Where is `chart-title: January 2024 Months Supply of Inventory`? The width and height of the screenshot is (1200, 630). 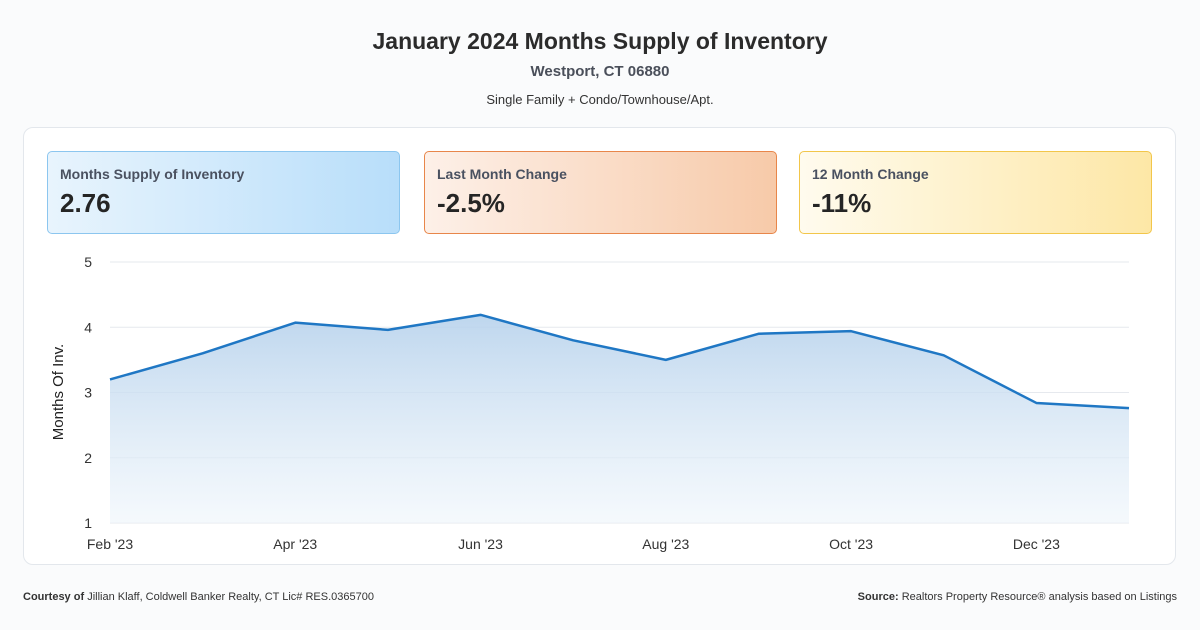 chart-title: January 2024 Months Supply of Inventory is located at coordinates (600, 41).